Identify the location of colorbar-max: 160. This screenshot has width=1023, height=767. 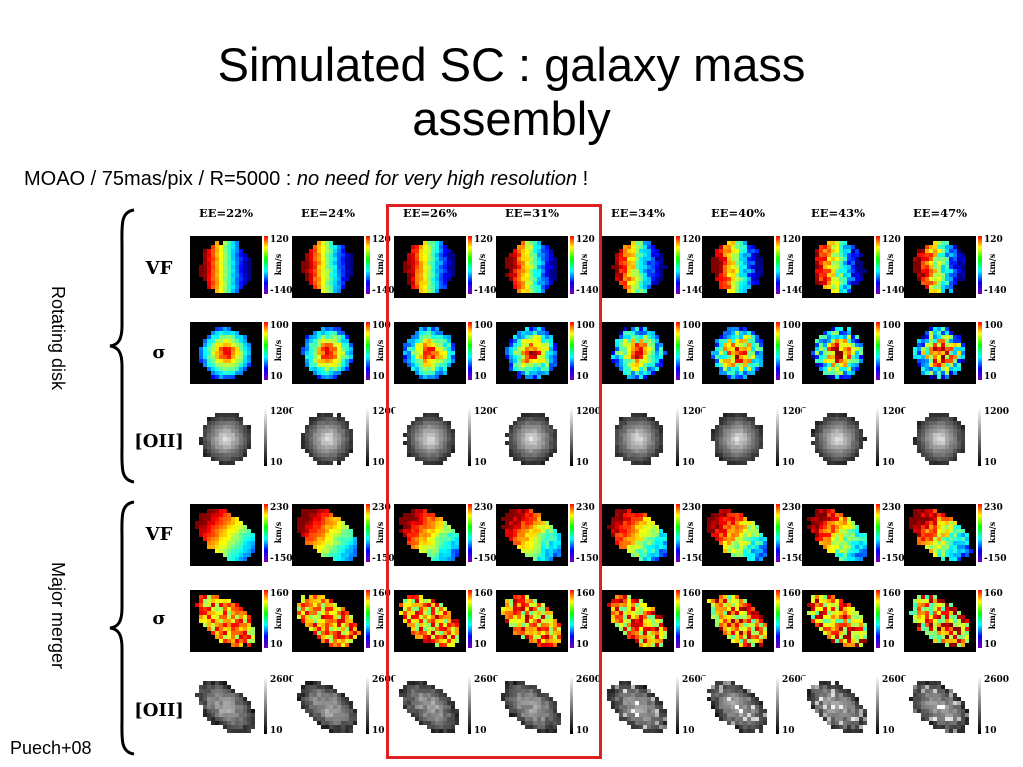
(891, 594).